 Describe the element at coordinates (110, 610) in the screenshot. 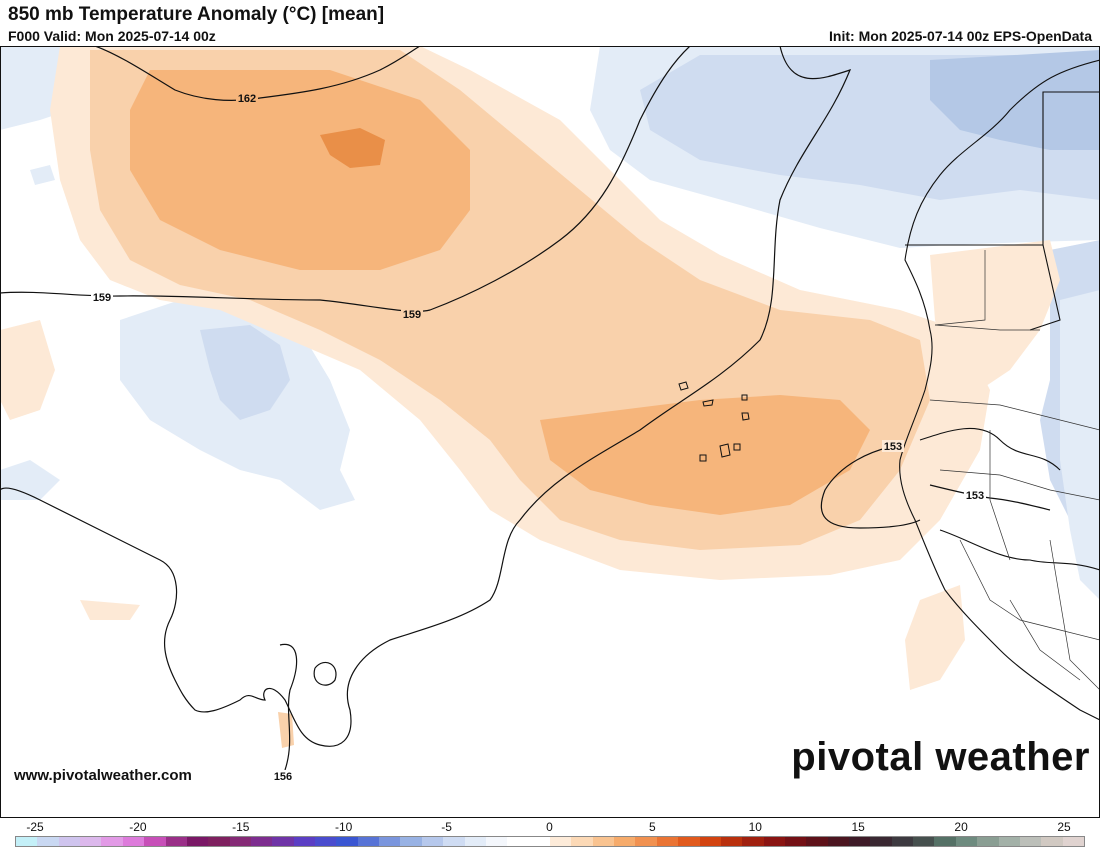

I see `warm-region-south-small` at that location.